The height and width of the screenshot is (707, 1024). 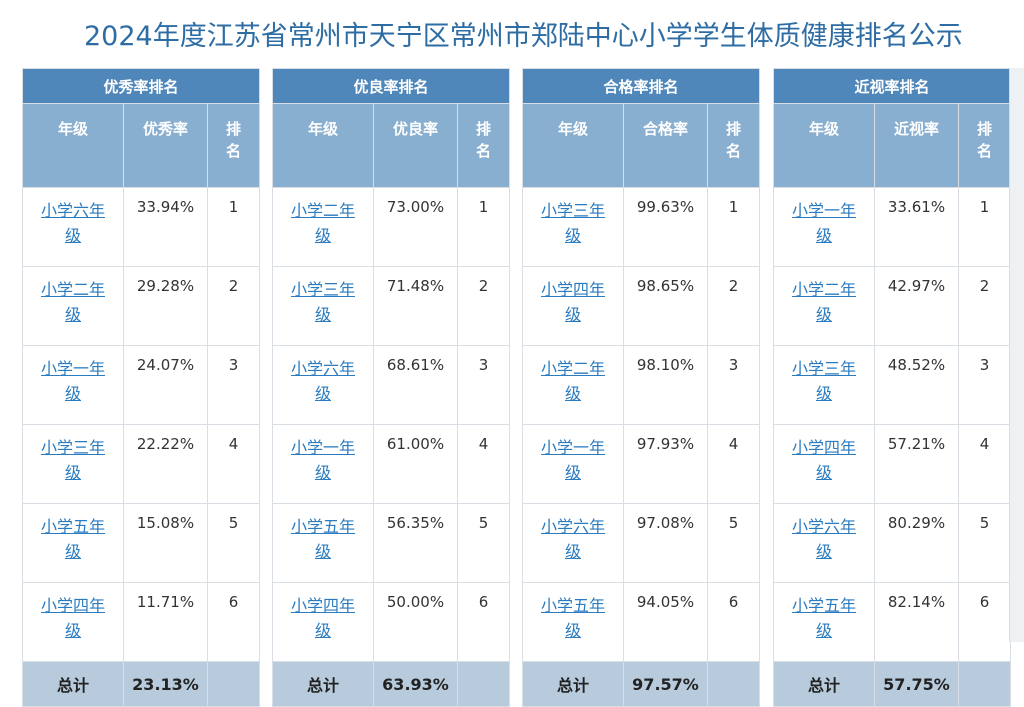 I want to click on table-row: 小学五年级 94.05% 6, so click(x=641, y=622).